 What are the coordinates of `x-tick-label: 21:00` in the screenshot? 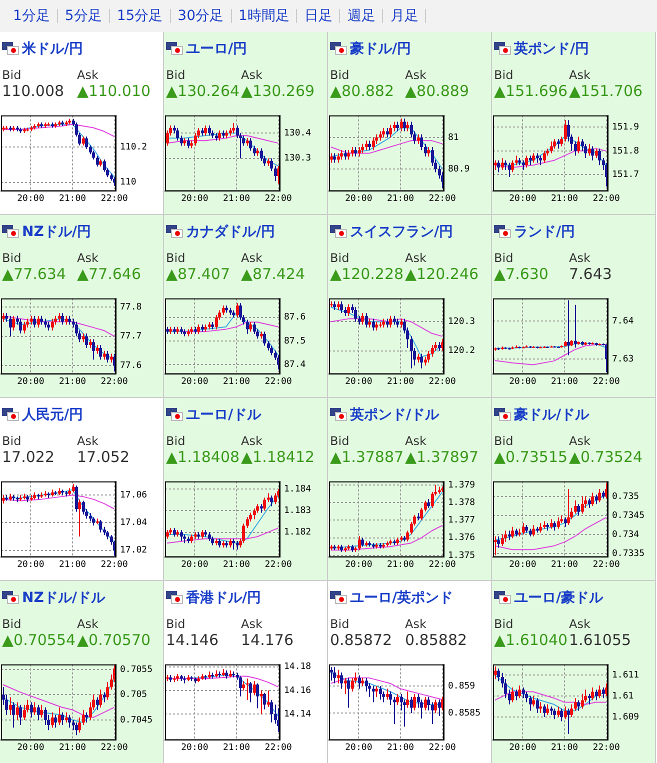 It's located at (72, 565).